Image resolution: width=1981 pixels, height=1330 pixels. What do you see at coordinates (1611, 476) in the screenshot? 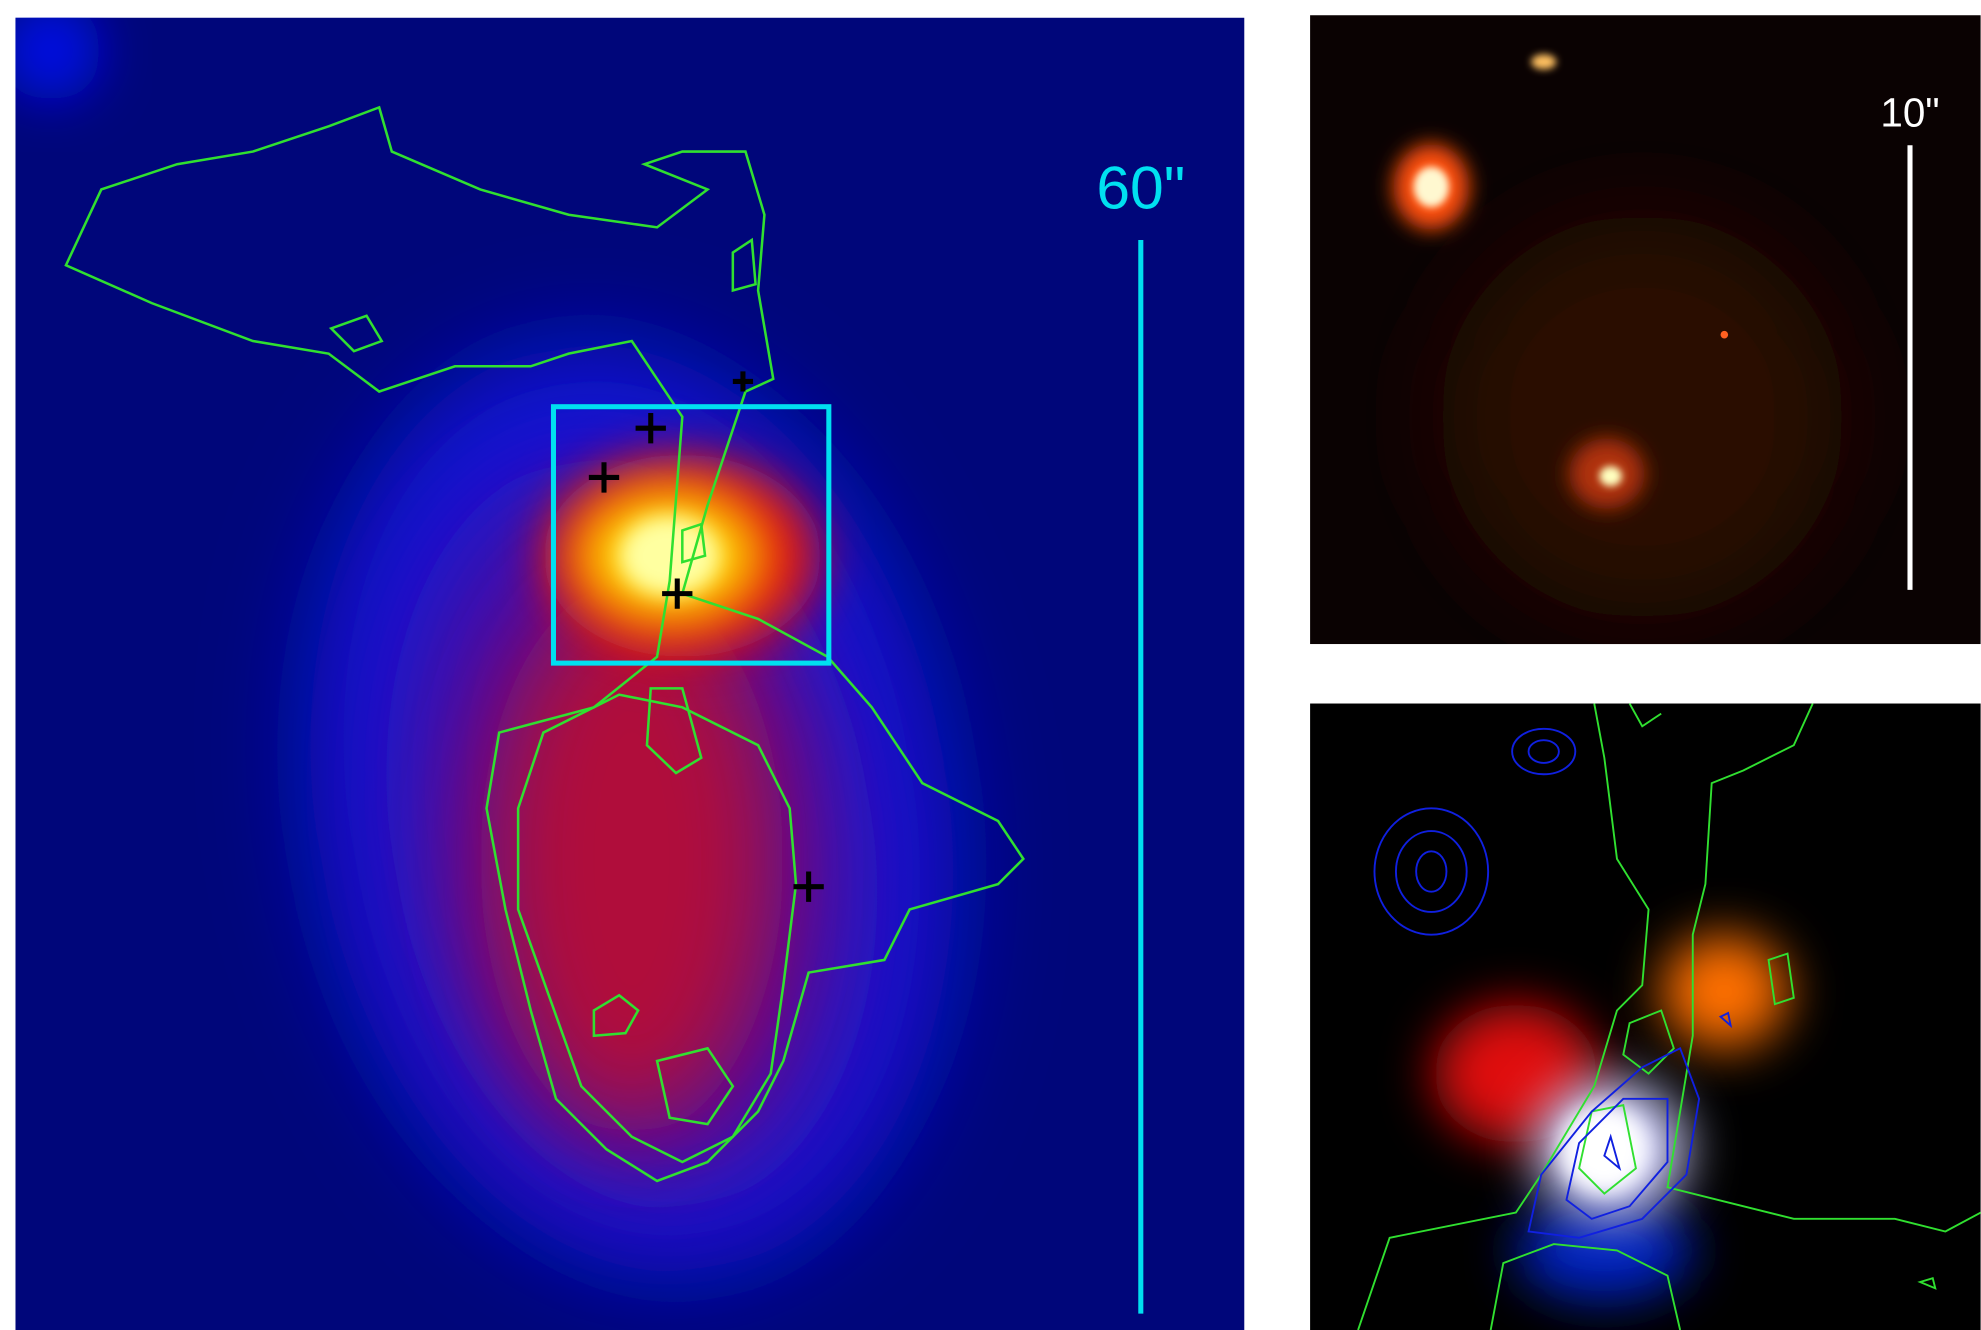
I see `merger-core` at bounding box center [1611, 476].